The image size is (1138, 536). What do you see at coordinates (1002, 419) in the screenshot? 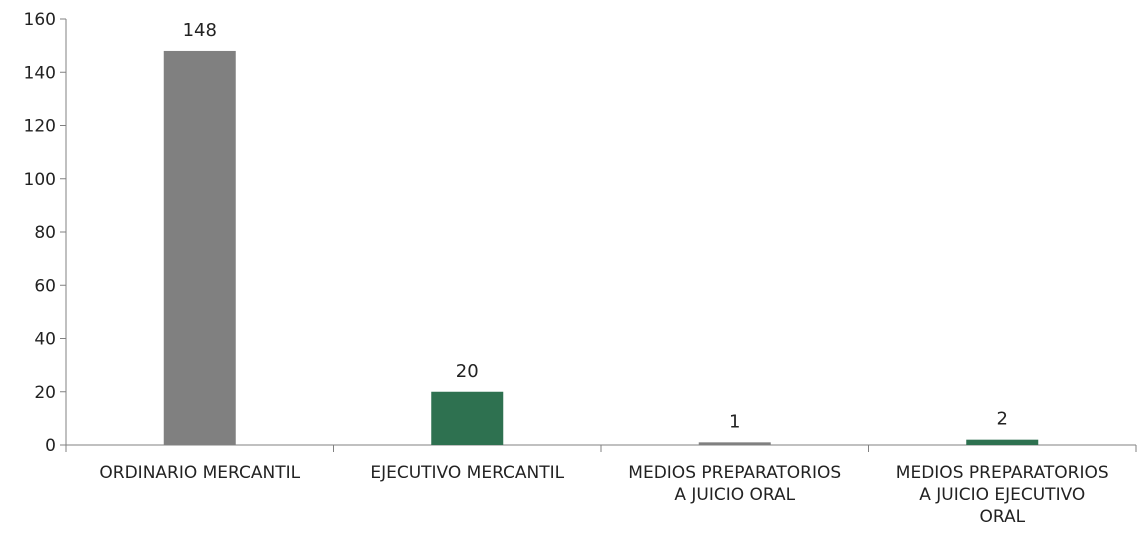
I see `data-label-4: 2` at bounding box center [1002, 419].